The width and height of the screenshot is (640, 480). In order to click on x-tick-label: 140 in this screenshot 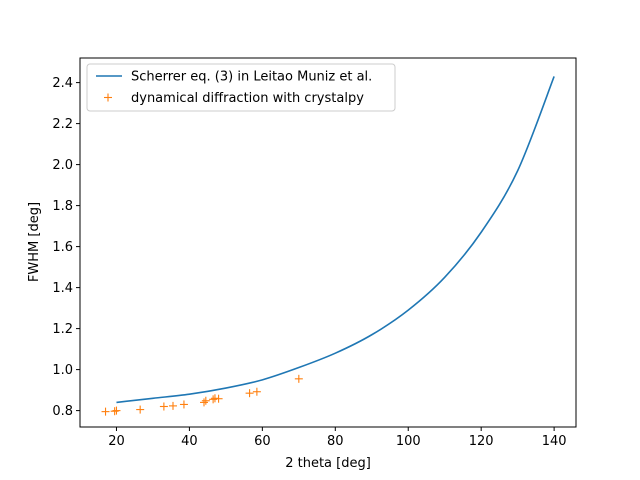, I will do `click(554, 441)`.